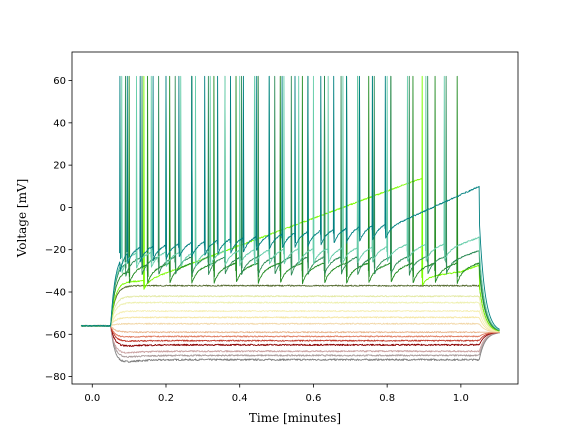  I want to click on x-tick-label: 0.0, so click(92, 398).